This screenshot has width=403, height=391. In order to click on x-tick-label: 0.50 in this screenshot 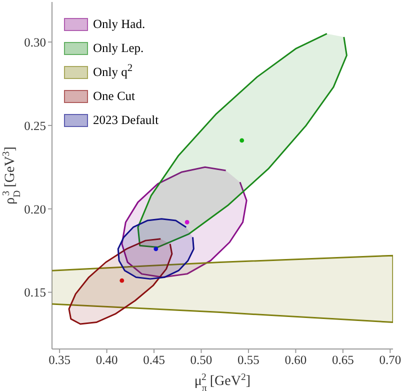, I will do `click(201, 359)`.